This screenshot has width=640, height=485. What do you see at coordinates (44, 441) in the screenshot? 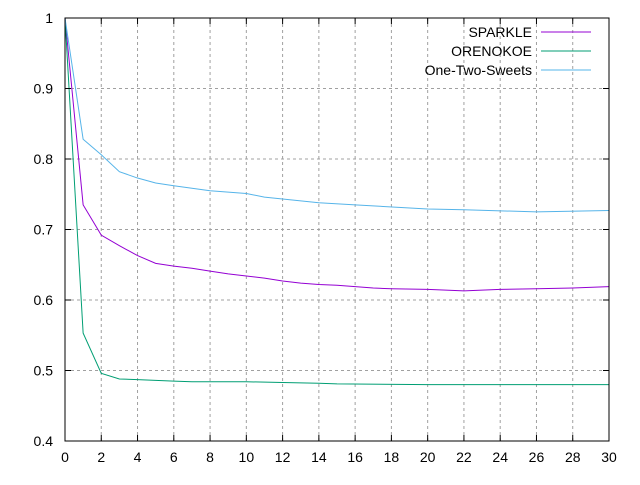
I see `y-tick-label: 0.4` at bounding box center [44, 441].